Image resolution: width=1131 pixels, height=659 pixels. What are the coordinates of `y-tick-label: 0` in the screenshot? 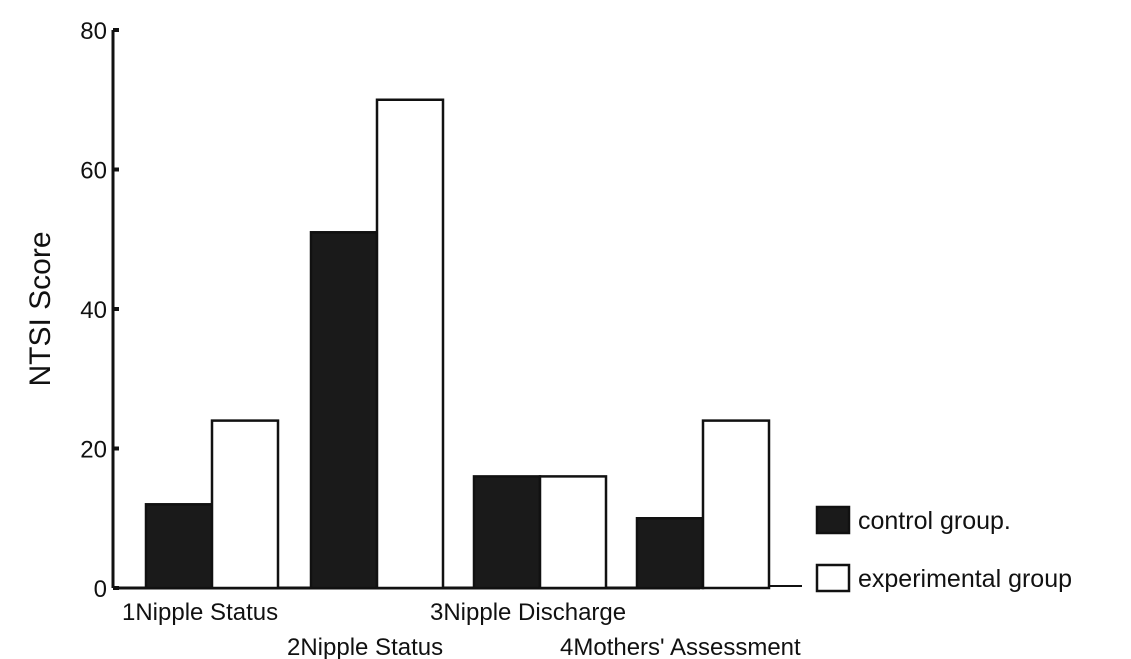 It's located at (100, 589).